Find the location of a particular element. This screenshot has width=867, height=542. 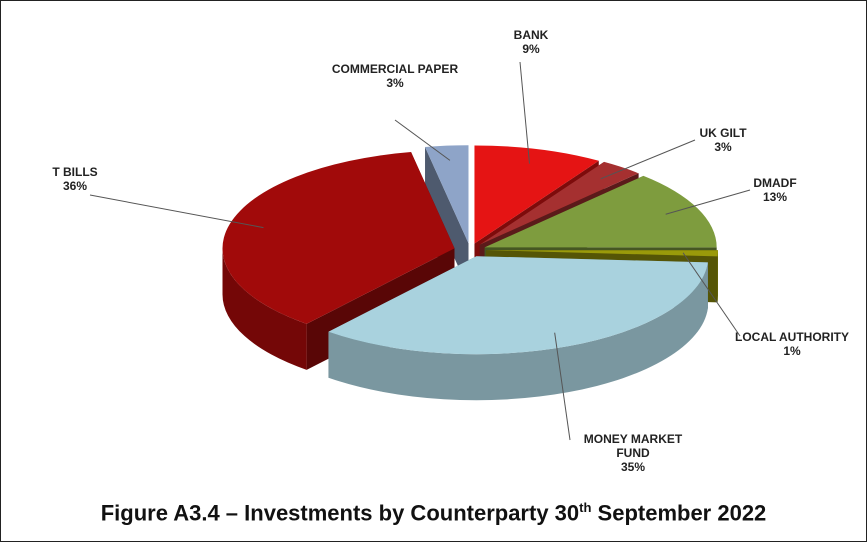

label-value: 13% is located at coordinates (775, 197).